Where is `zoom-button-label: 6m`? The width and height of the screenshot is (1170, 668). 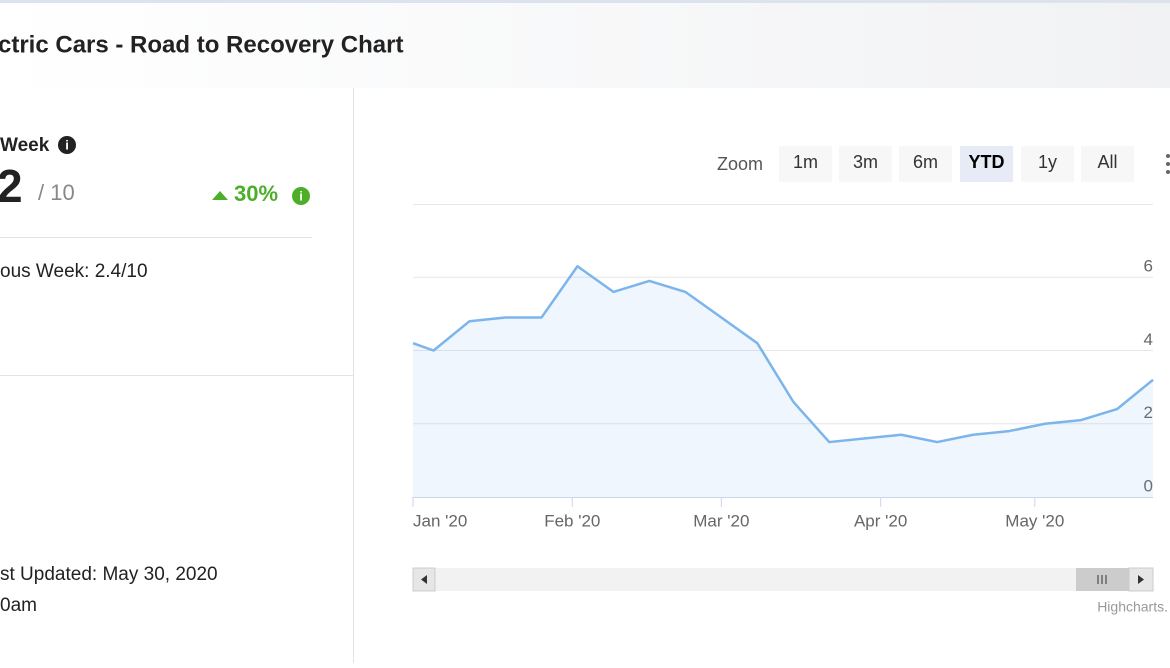
zoom-button-label: 6m is located at coordinates (925, 162).